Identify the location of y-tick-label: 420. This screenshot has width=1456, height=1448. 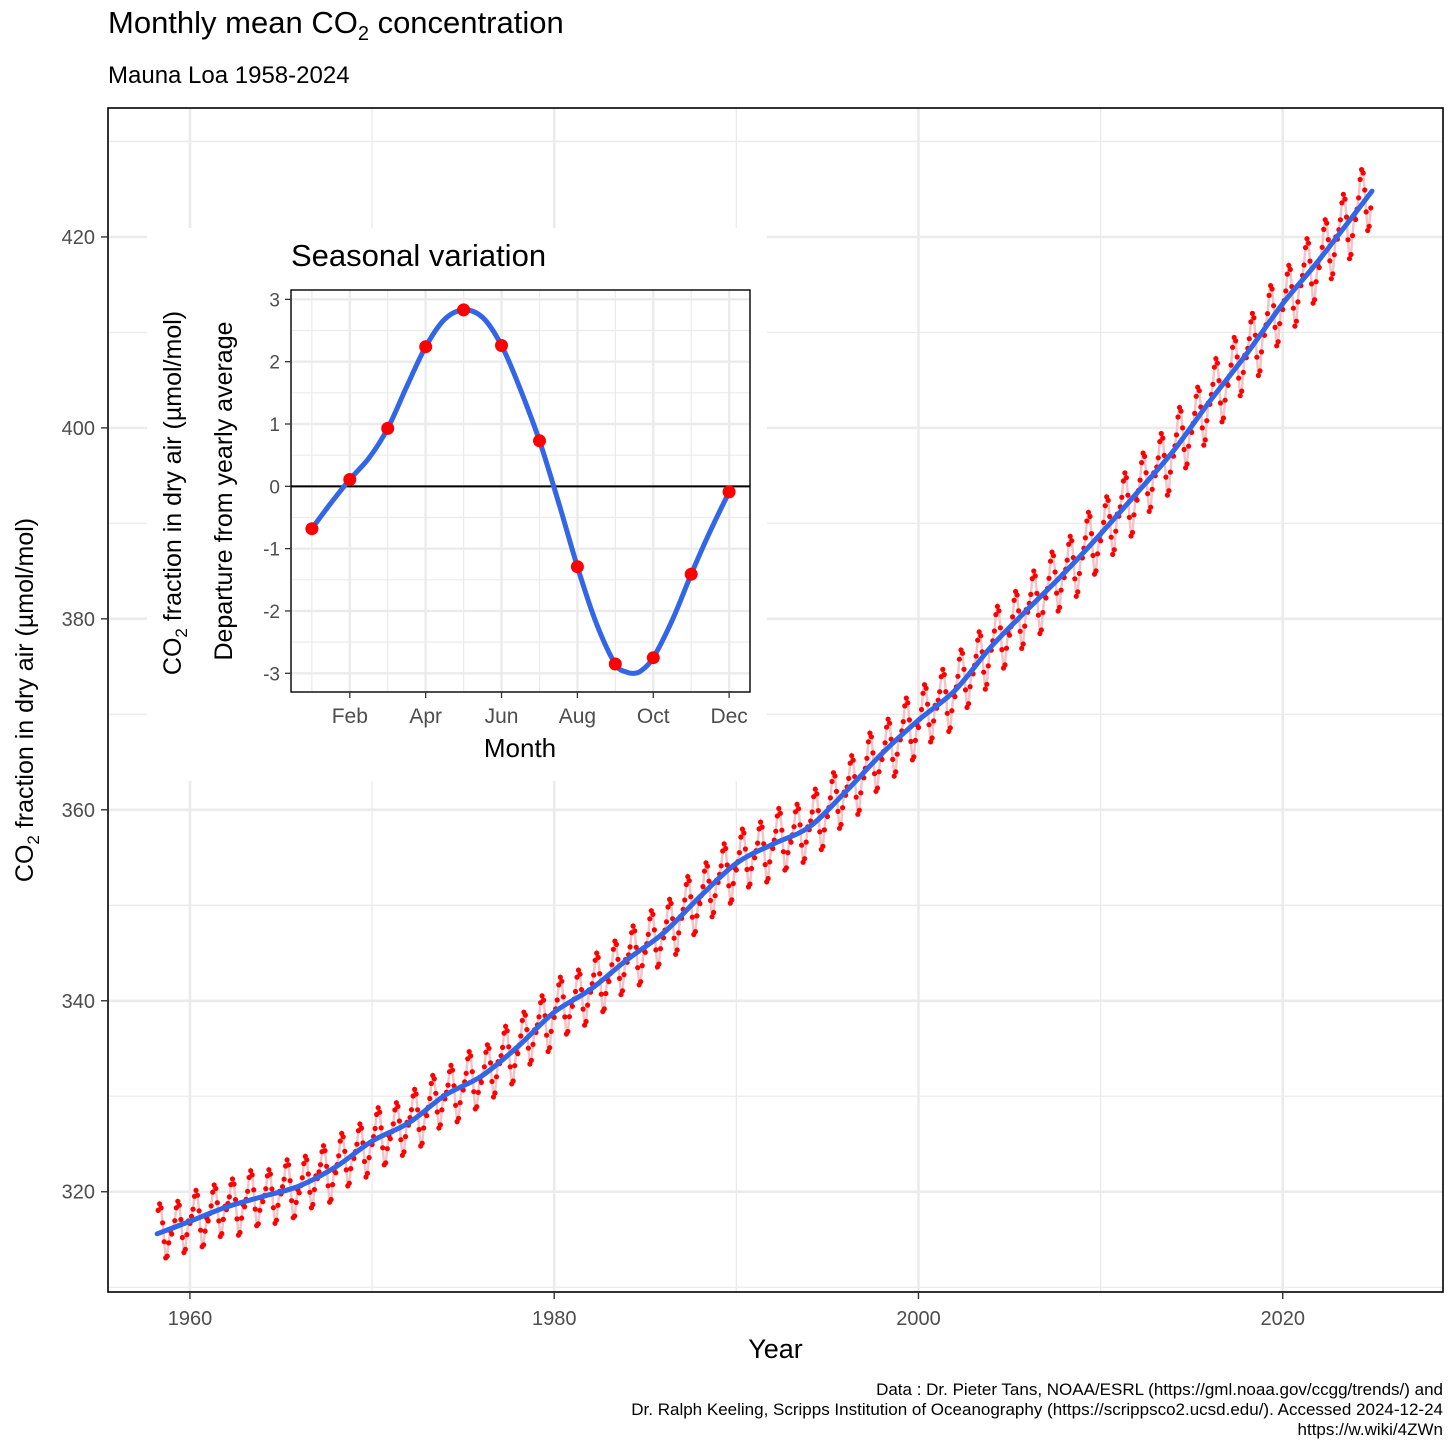
(78, 238).